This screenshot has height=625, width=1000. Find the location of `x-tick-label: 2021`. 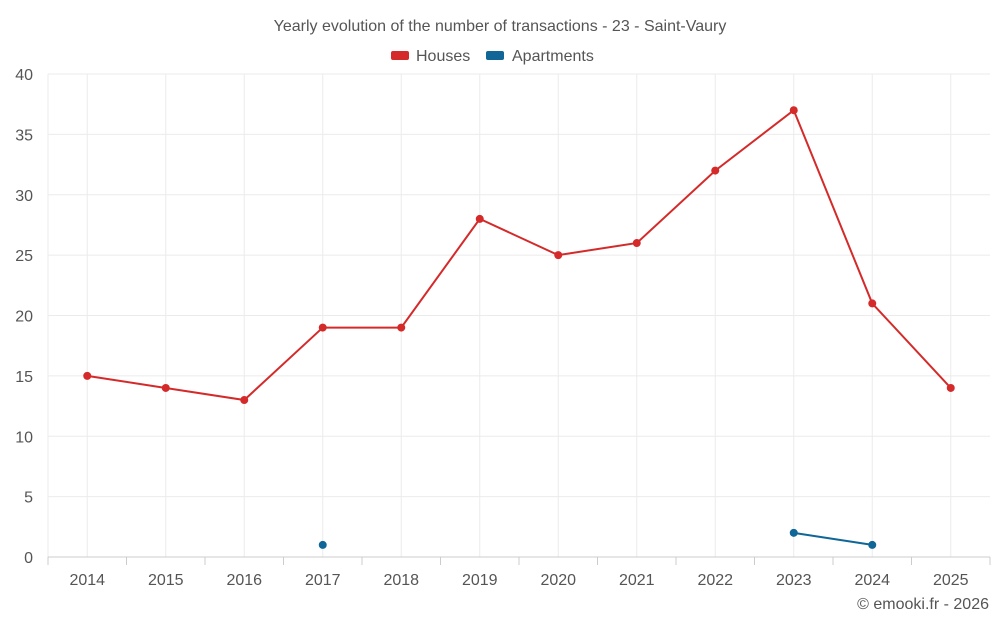

x-tick-label: 2021 is located at coordinates (637, 580).